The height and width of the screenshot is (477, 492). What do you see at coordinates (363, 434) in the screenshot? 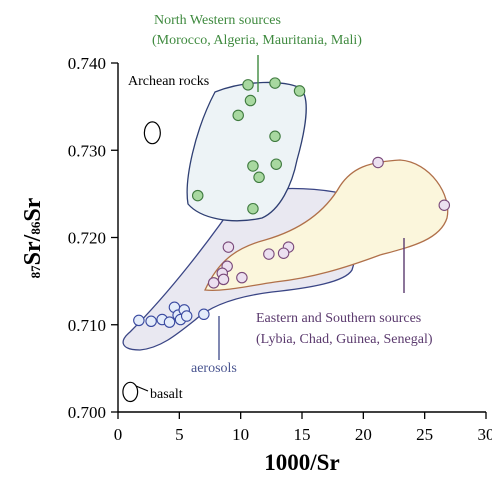
I see `x-tick-label: 20` at bounding box center [363, 434].